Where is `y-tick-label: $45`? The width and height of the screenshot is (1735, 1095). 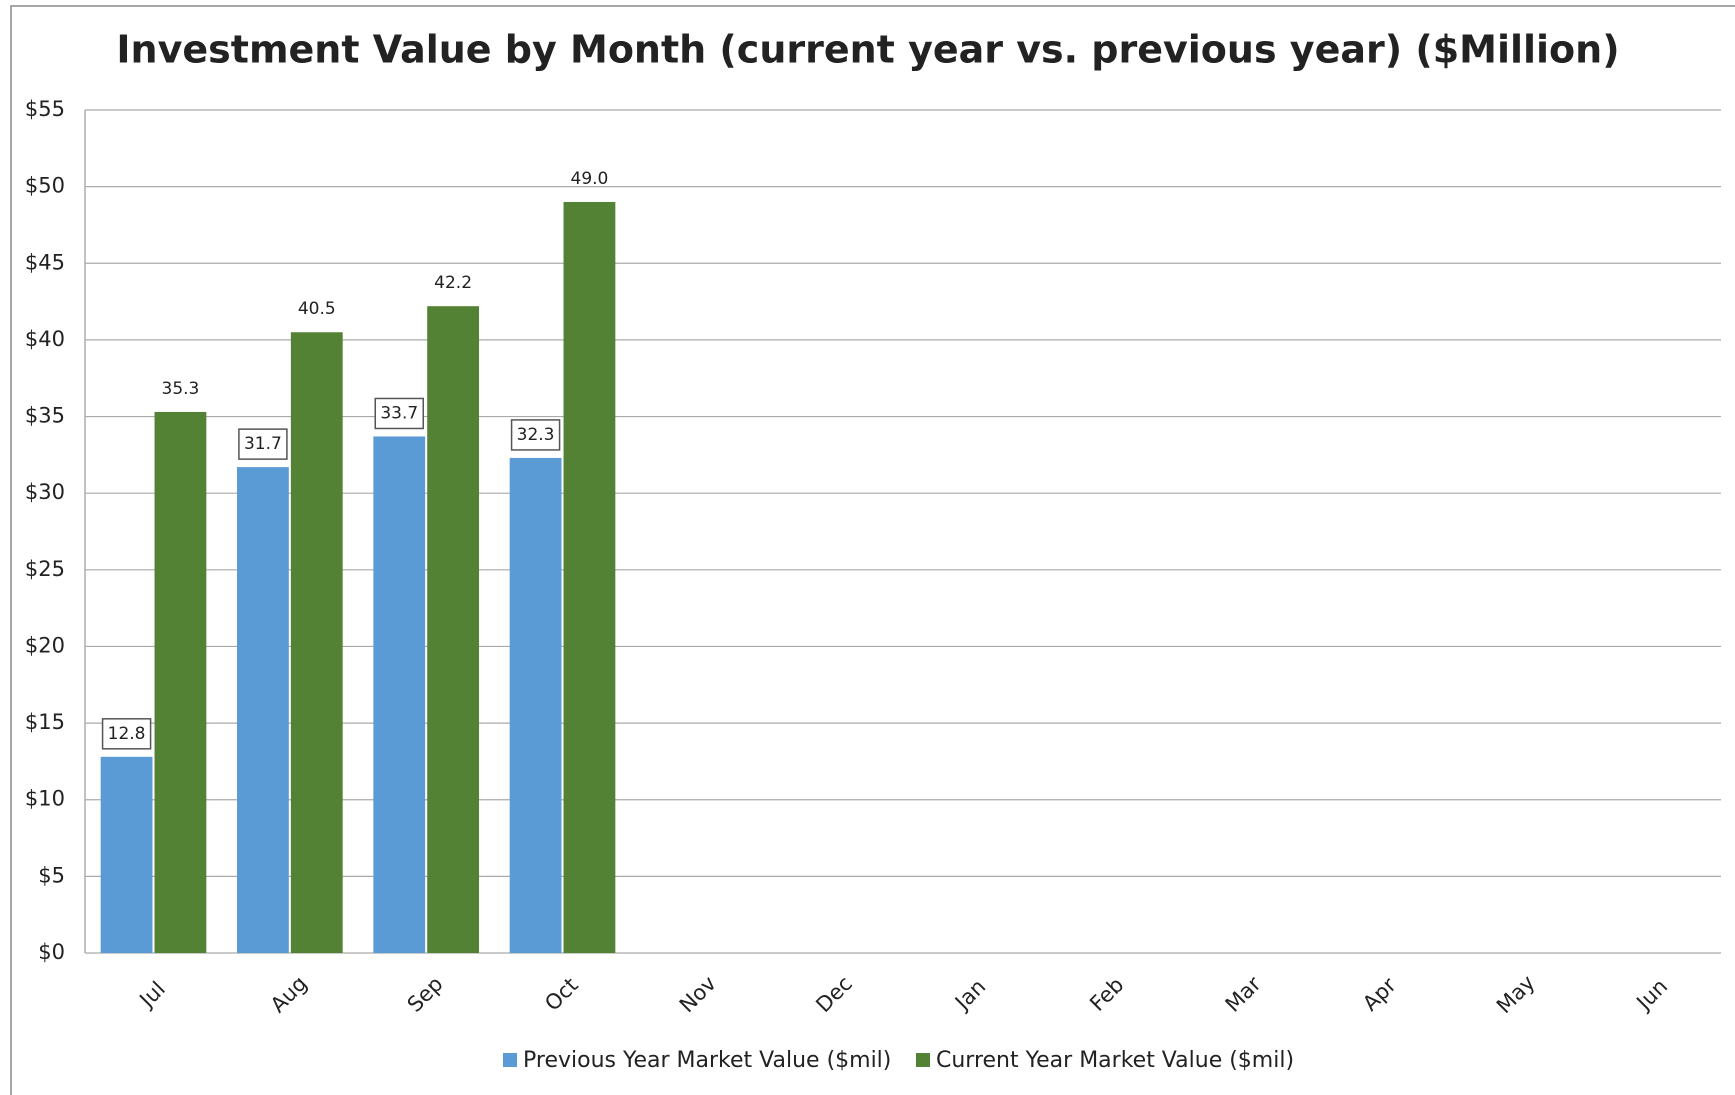 y-tick-label: $45 is located at coordinates (45, 262).